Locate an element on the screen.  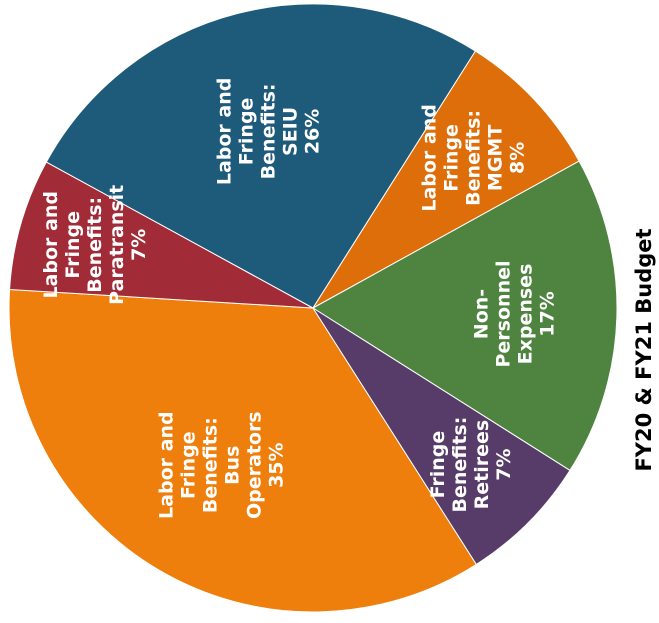
slice-label: Labor andFringeBenefits:Paratransit7% is located at coordinates (95, 245).